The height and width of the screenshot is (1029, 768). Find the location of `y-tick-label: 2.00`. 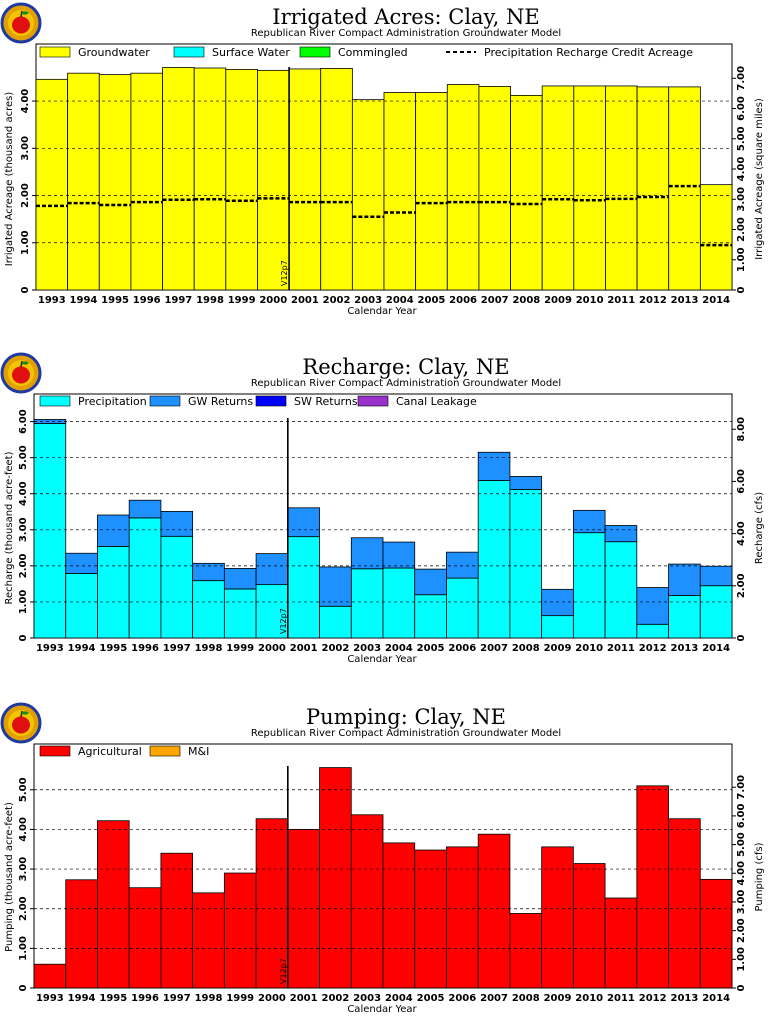

y-tick-label: 2.00 is located at coordinates (25, 195).